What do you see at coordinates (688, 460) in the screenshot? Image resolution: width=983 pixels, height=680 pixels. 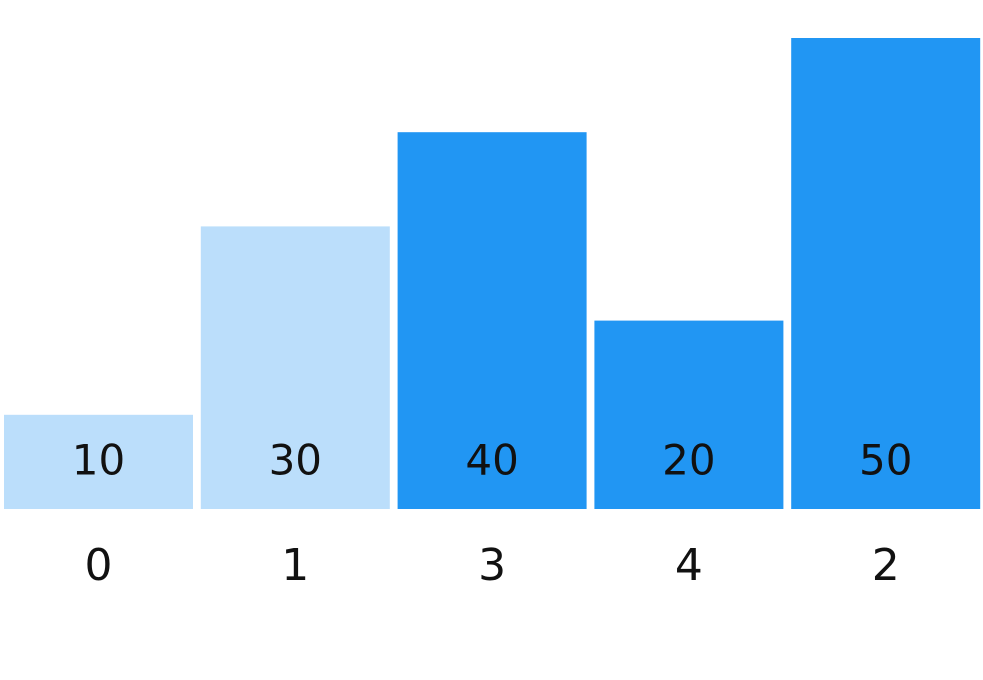 I see `bar-value-label-3: 20` at bounding box center [688, 460].